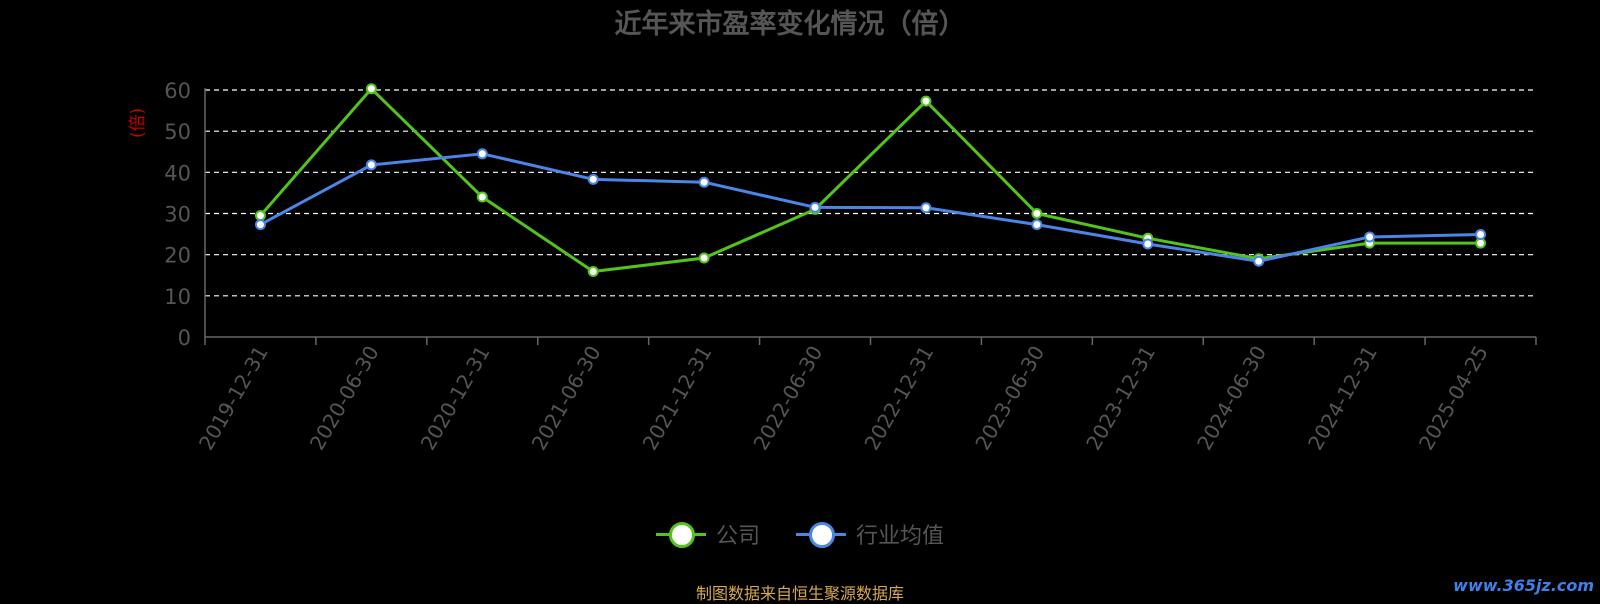  What do you see at coordinates (177, 215) in the screenshot?
I see `y-tick-label: 30` at bounding box center [177, 215].